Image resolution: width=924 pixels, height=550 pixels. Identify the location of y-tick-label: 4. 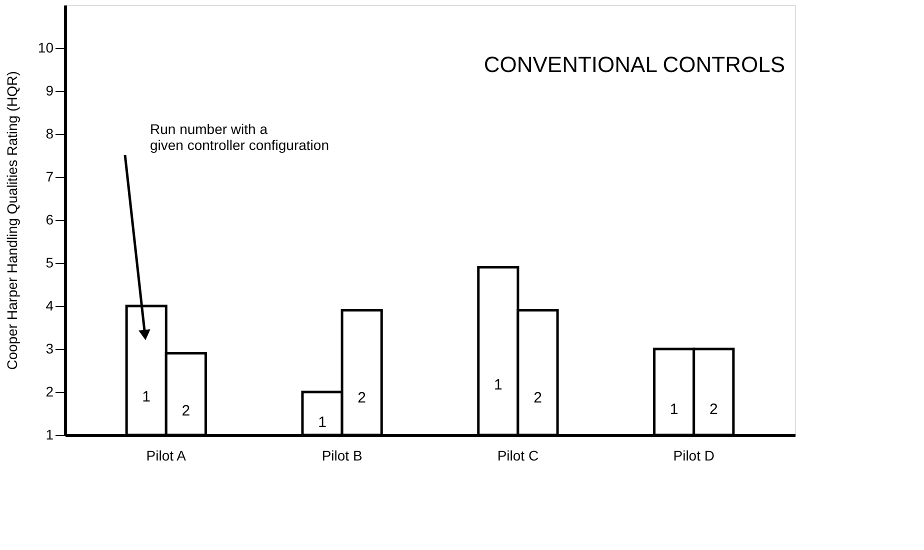
(50, 306).